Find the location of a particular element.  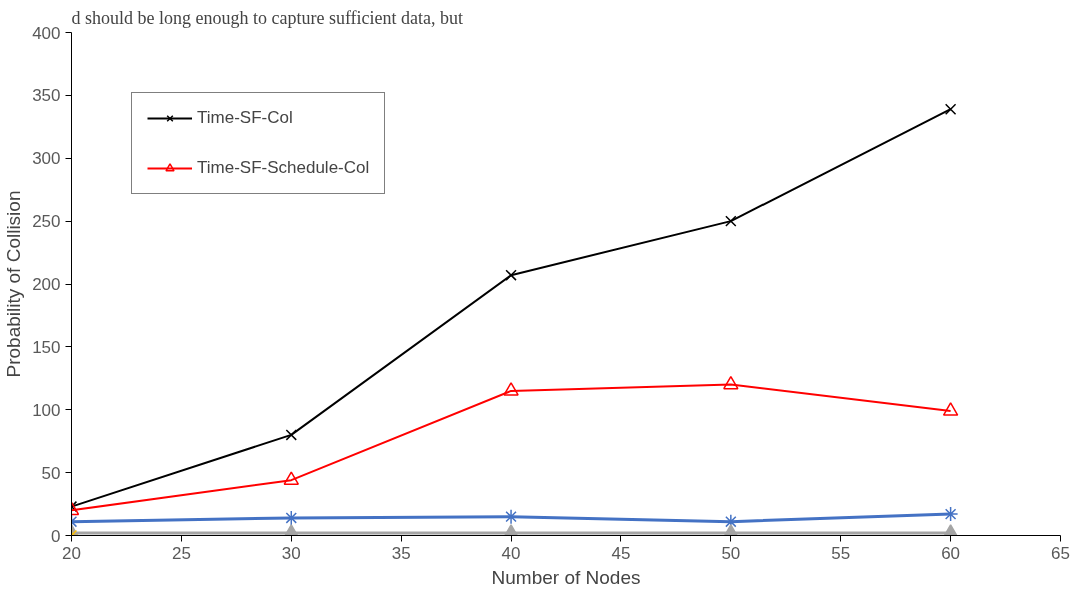

x-axis-title: Number of Nodes is located at coordinates (566, 577).